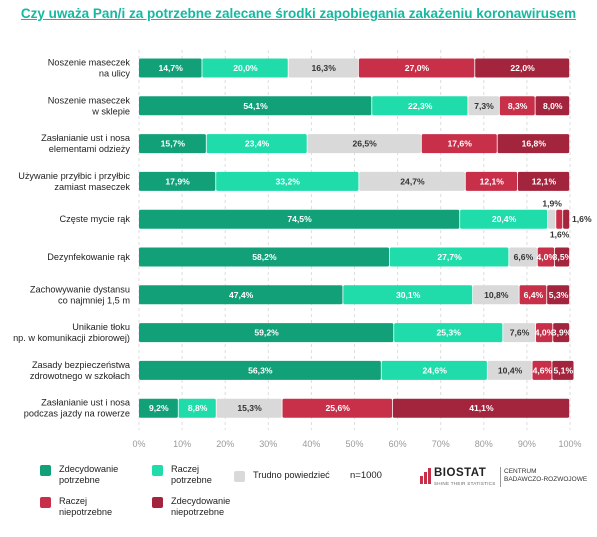 The height and width of the screenshot is (537, 597). What do you see at coordinates (366, 475) in the screenshot?
I see `sample-size-note: n=1000` at bounding box center [366, 475].